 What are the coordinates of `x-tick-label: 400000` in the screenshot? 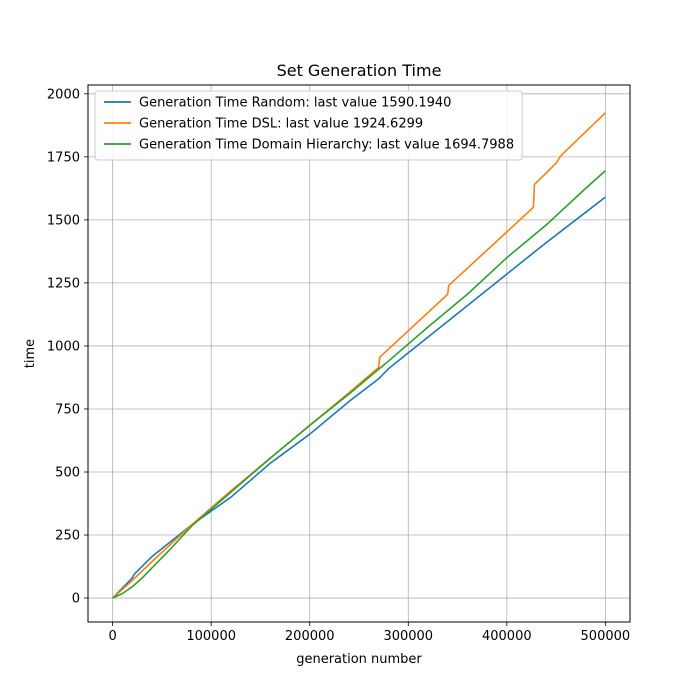 It's located at (507, 636).